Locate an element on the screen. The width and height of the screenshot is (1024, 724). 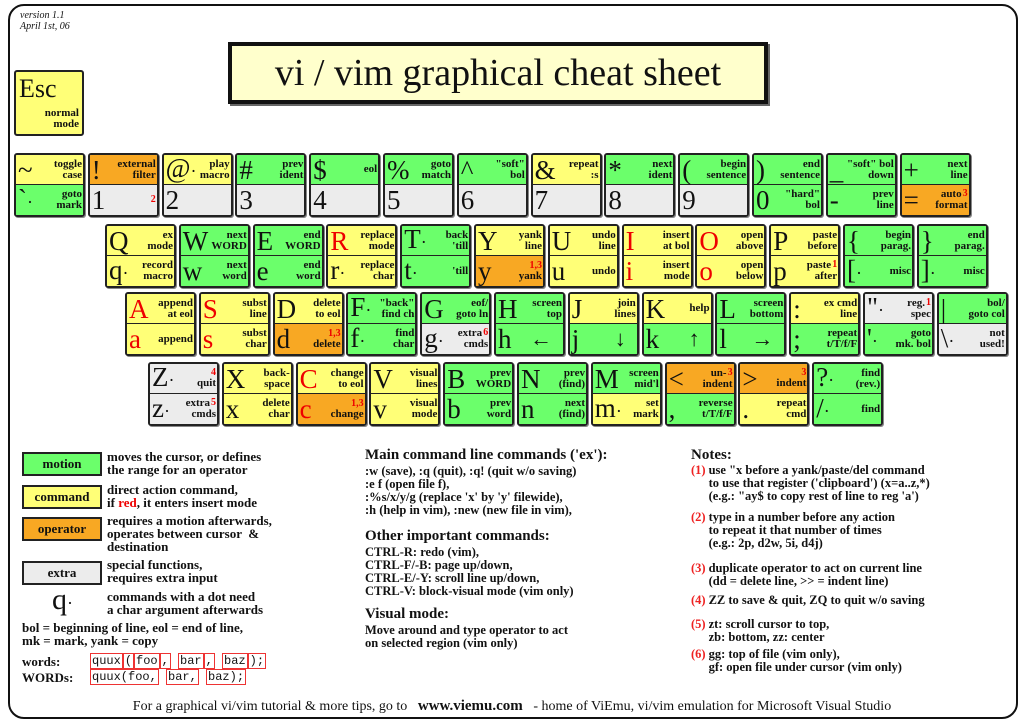
key-%: % goto match 5 is located at coordinates (418, 185).